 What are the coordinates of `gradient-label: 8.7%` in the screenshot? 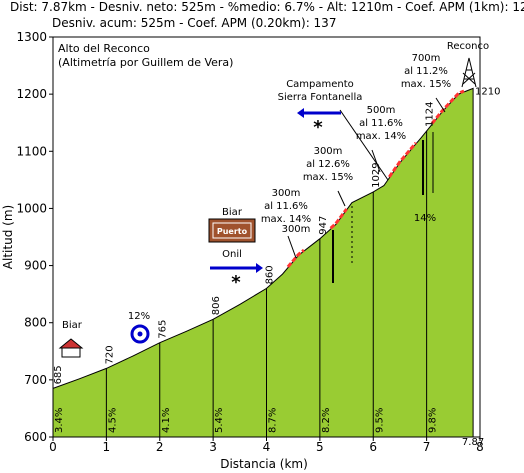 It's located at (273, 420).